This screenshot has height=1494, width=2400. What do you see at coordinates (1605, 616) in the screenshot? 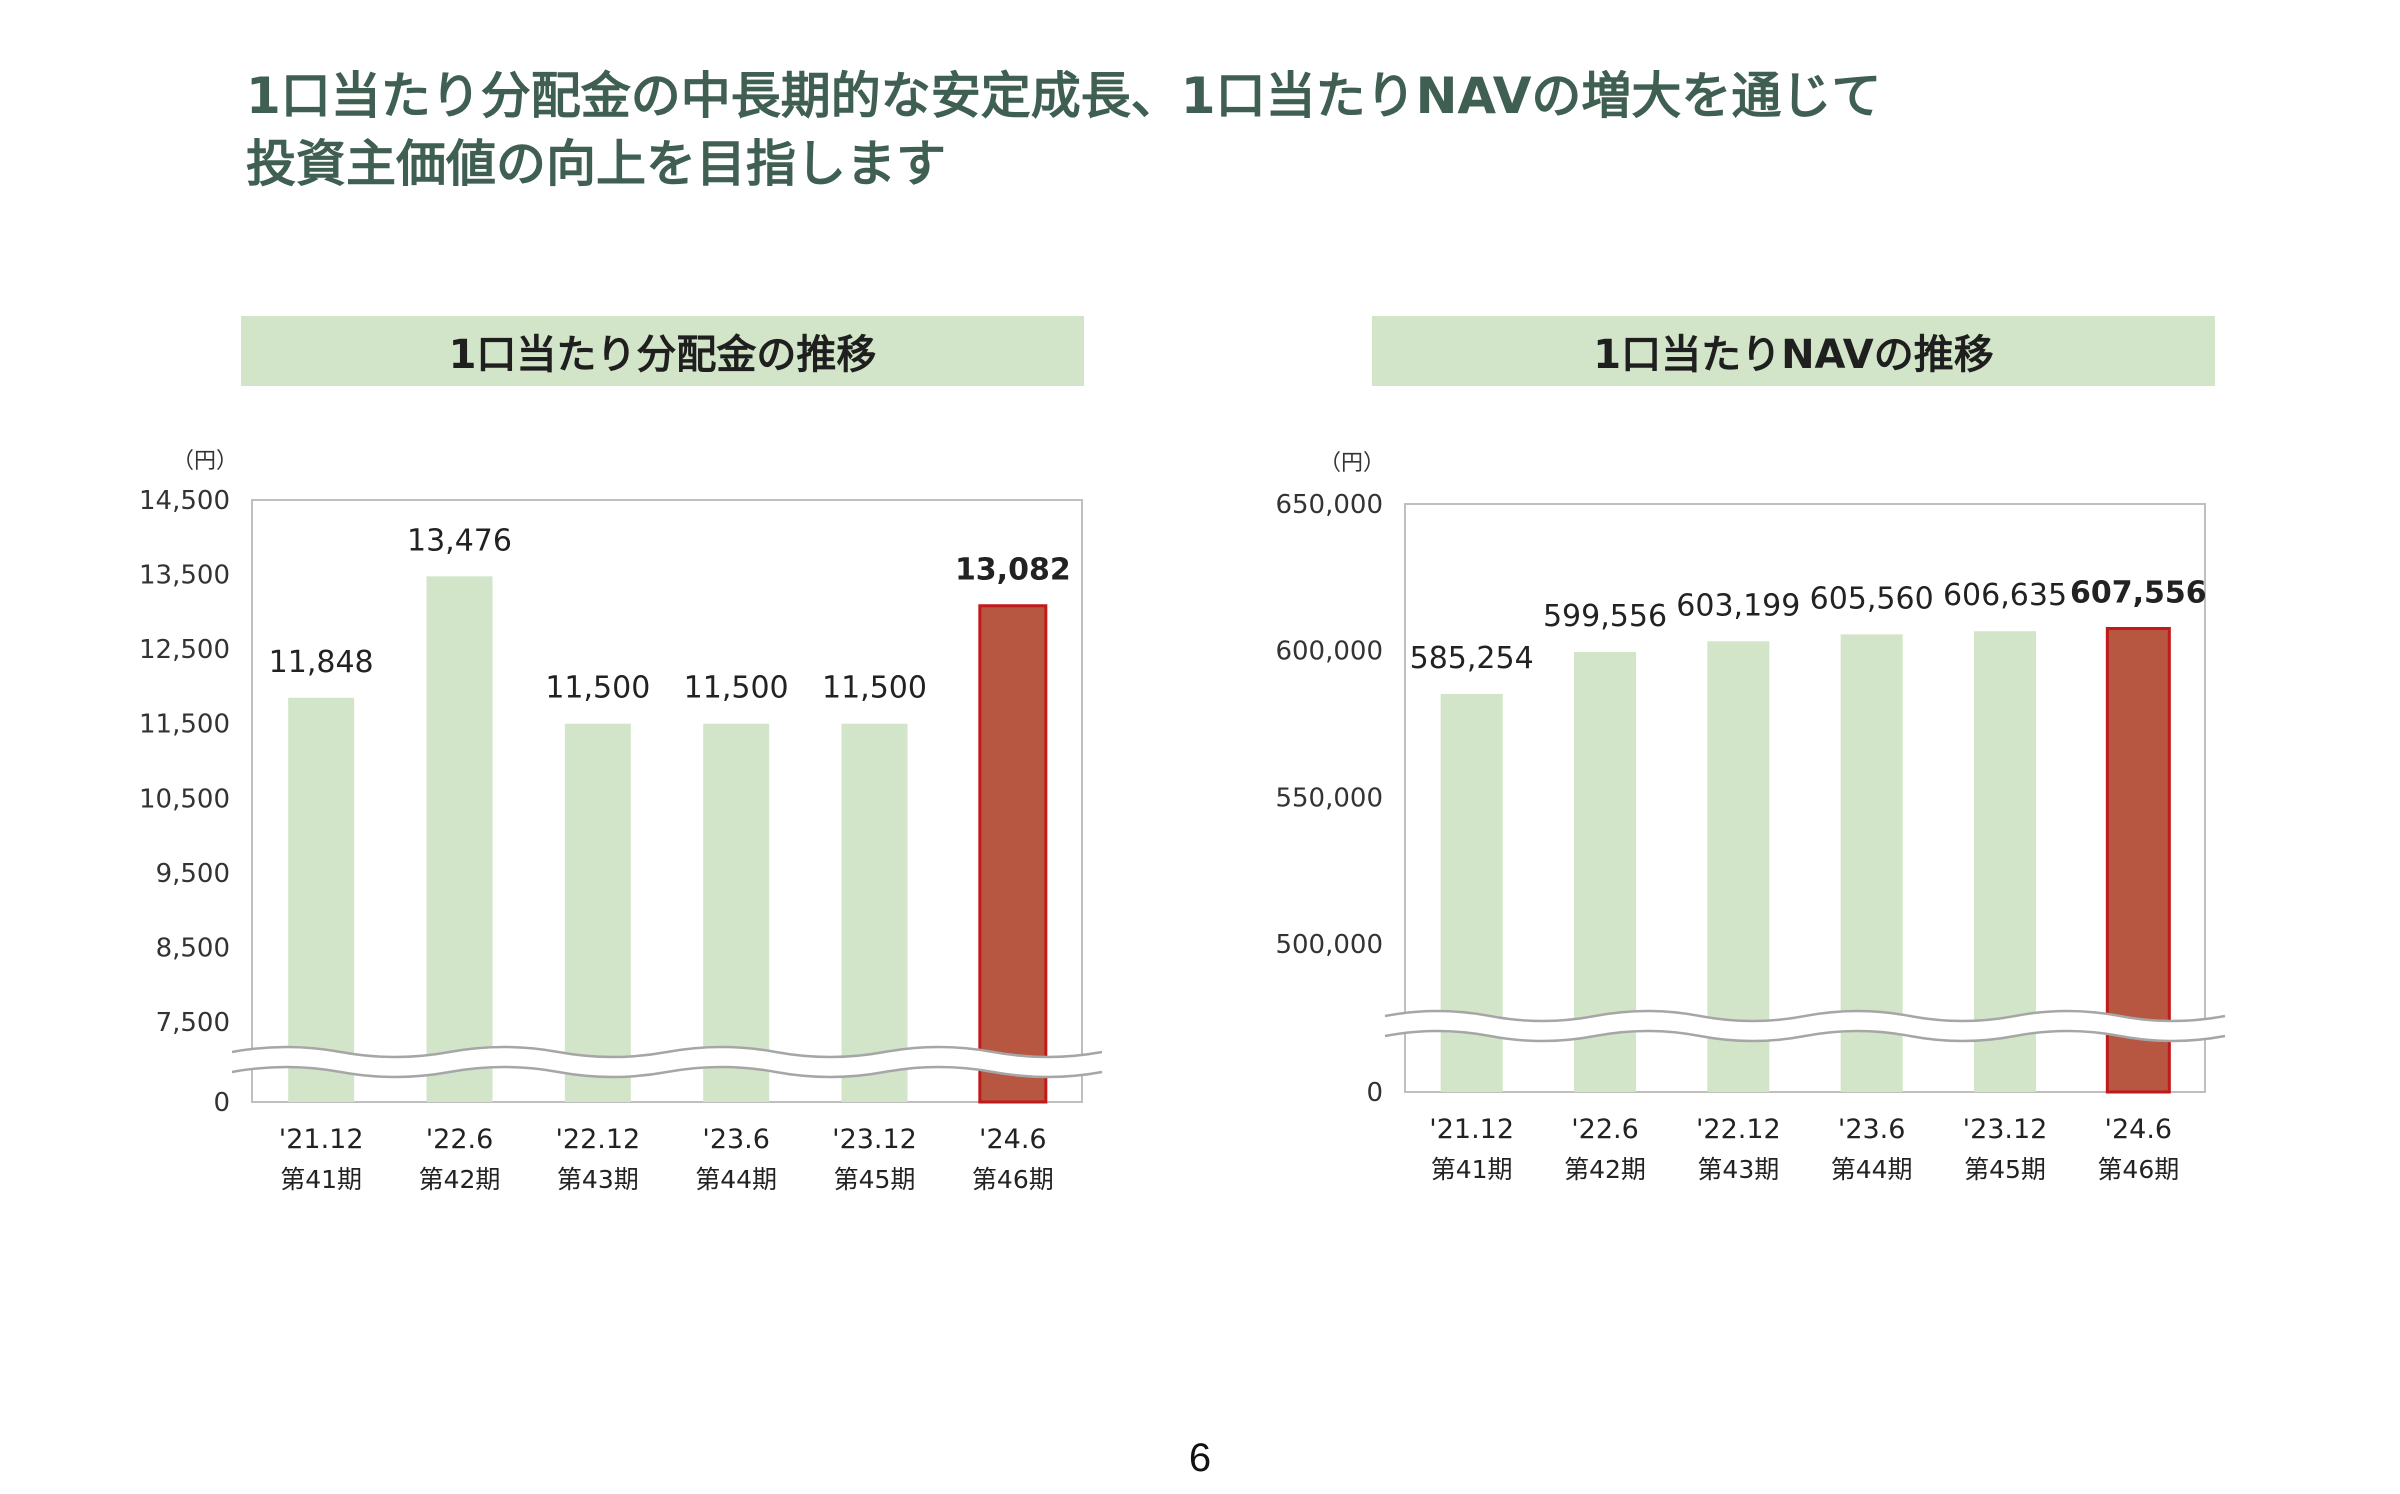
I see `data-label: 599,556` at bounding box center [1605, 616].